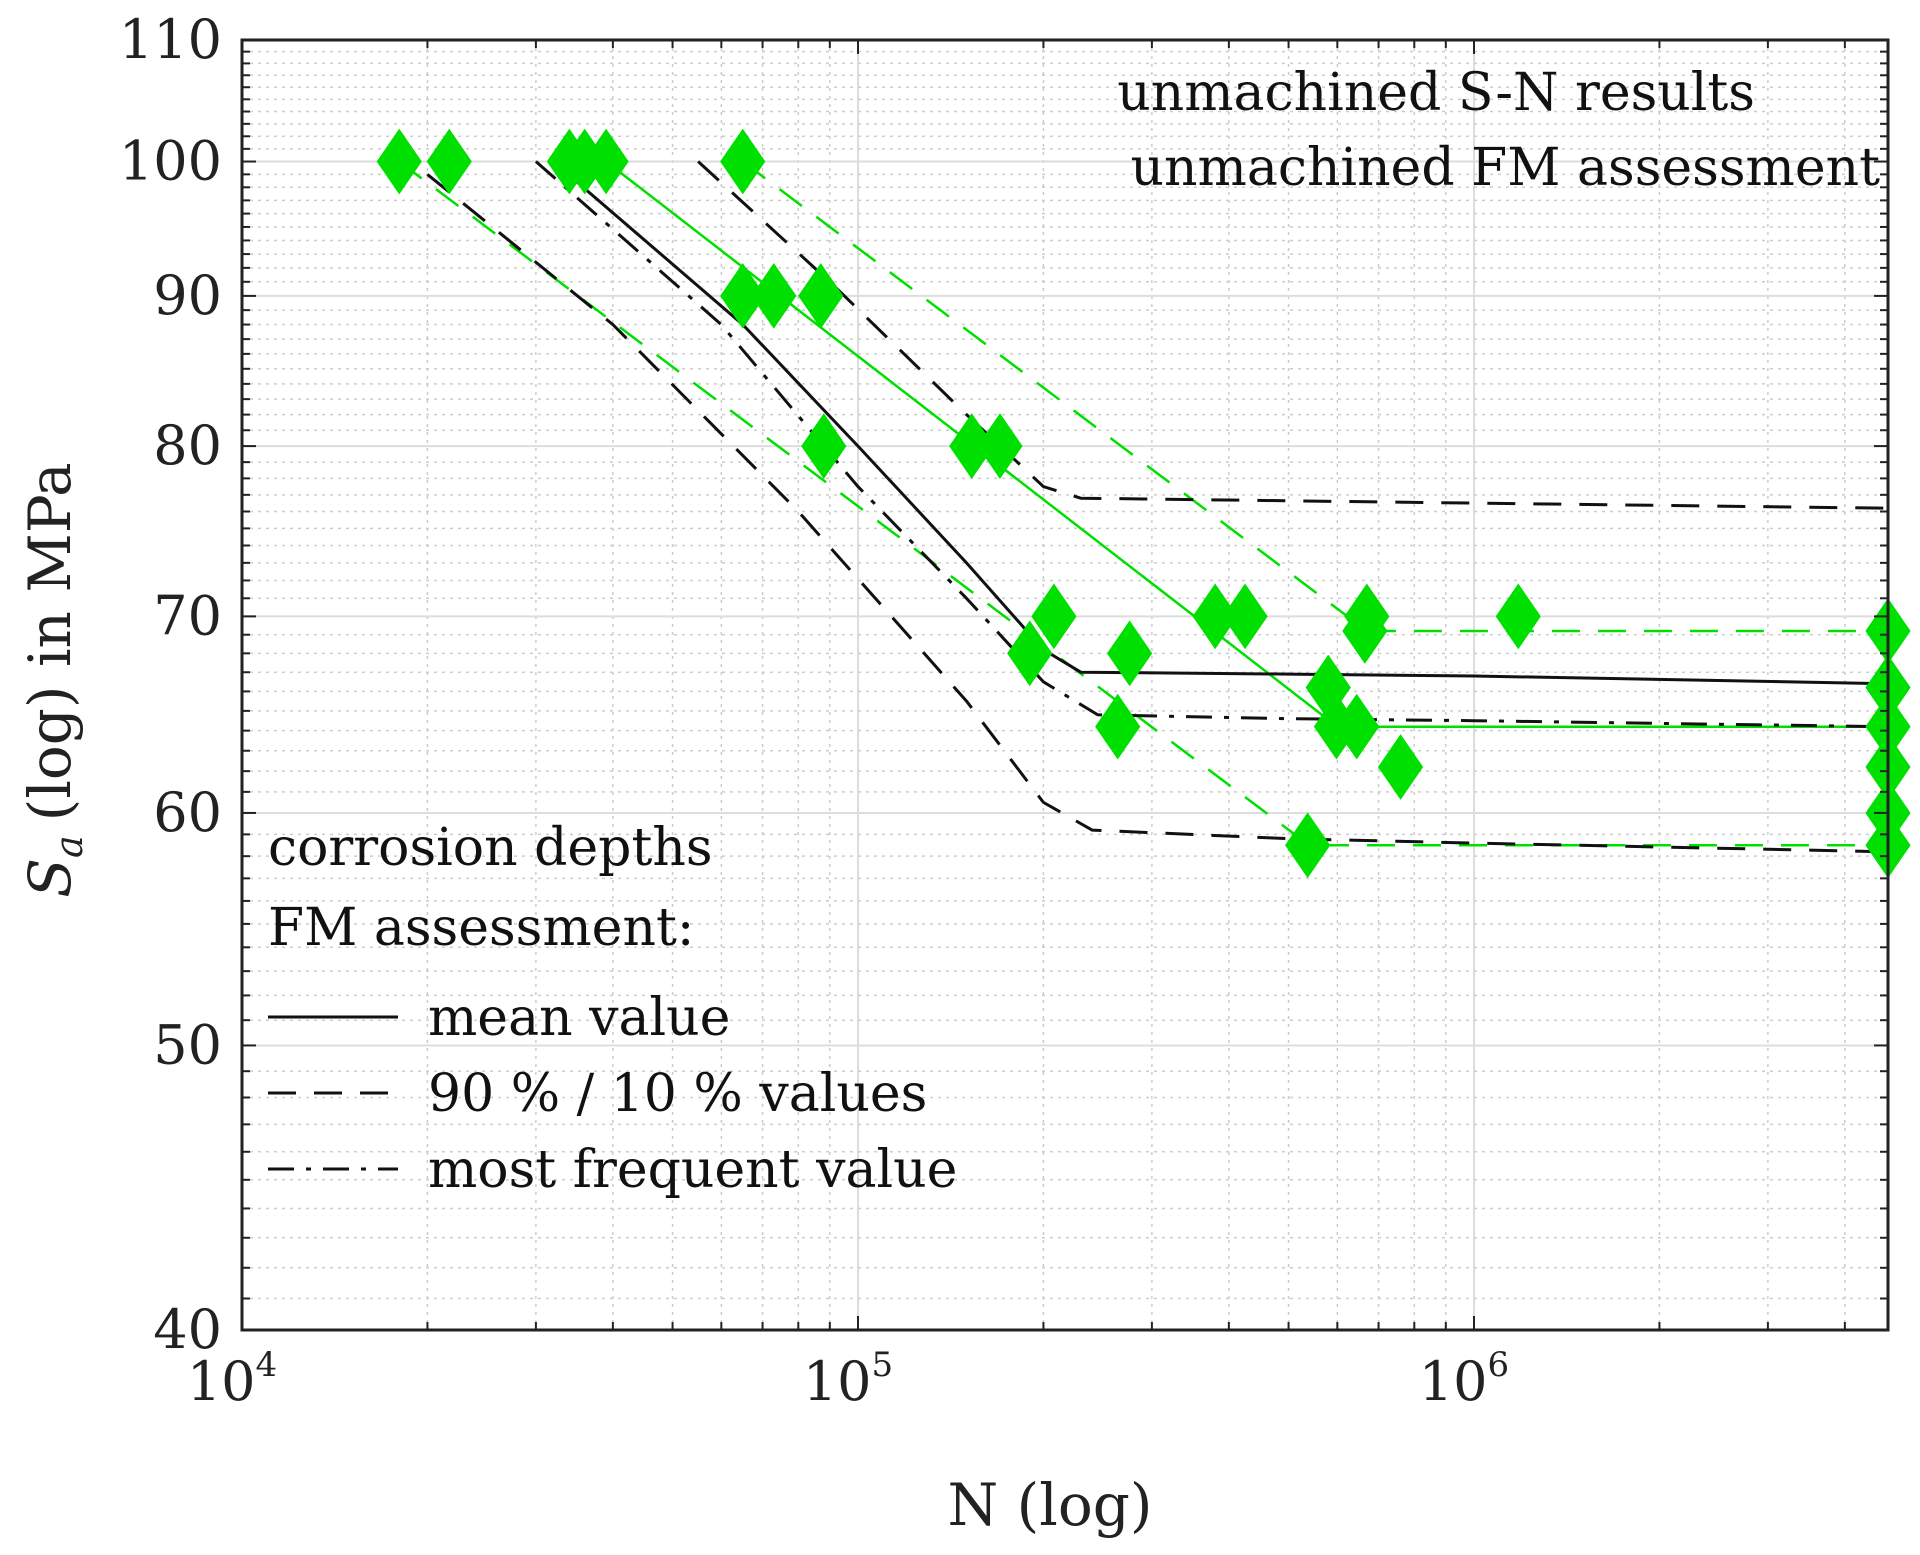  Describe the element at coordinates (883, 1365) in the screenshot. I see `x-tick-exponent: 5` at that location.